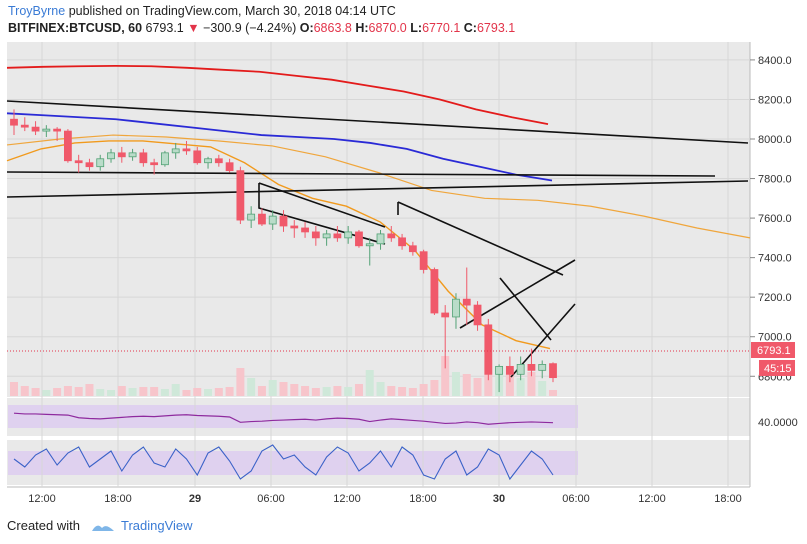  Describe the element at coordinates (499, 499) in the screenshot. I see `x-tick-label: 30` at that location.